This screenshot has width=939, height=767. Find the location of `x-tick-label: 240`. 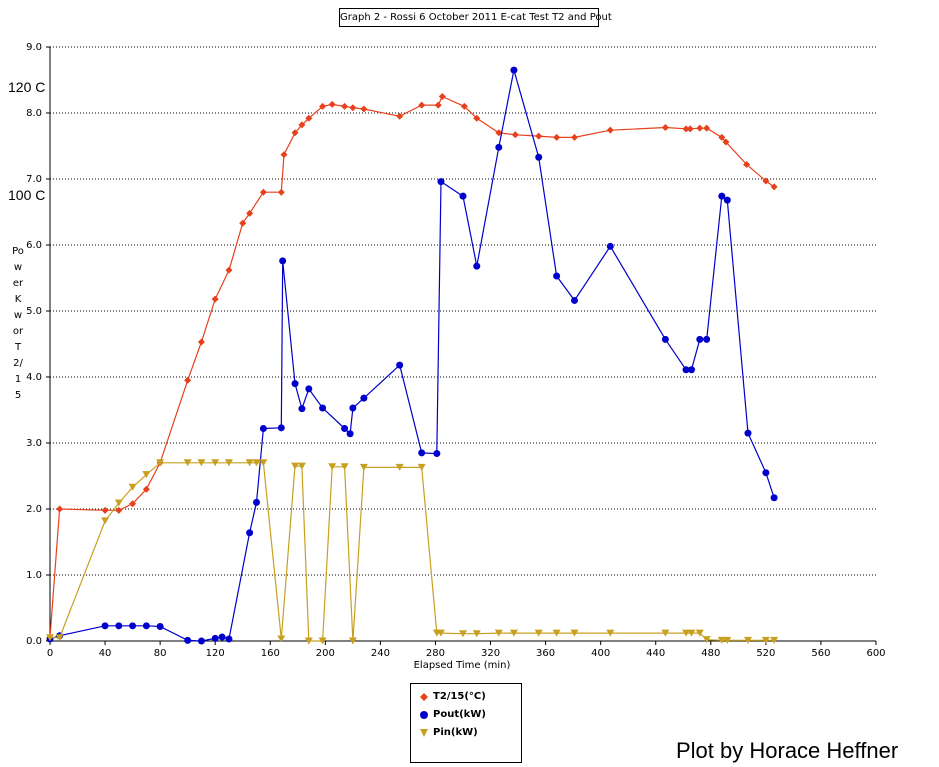

x-tick-label: 240 is located at coordinates (380, 653).